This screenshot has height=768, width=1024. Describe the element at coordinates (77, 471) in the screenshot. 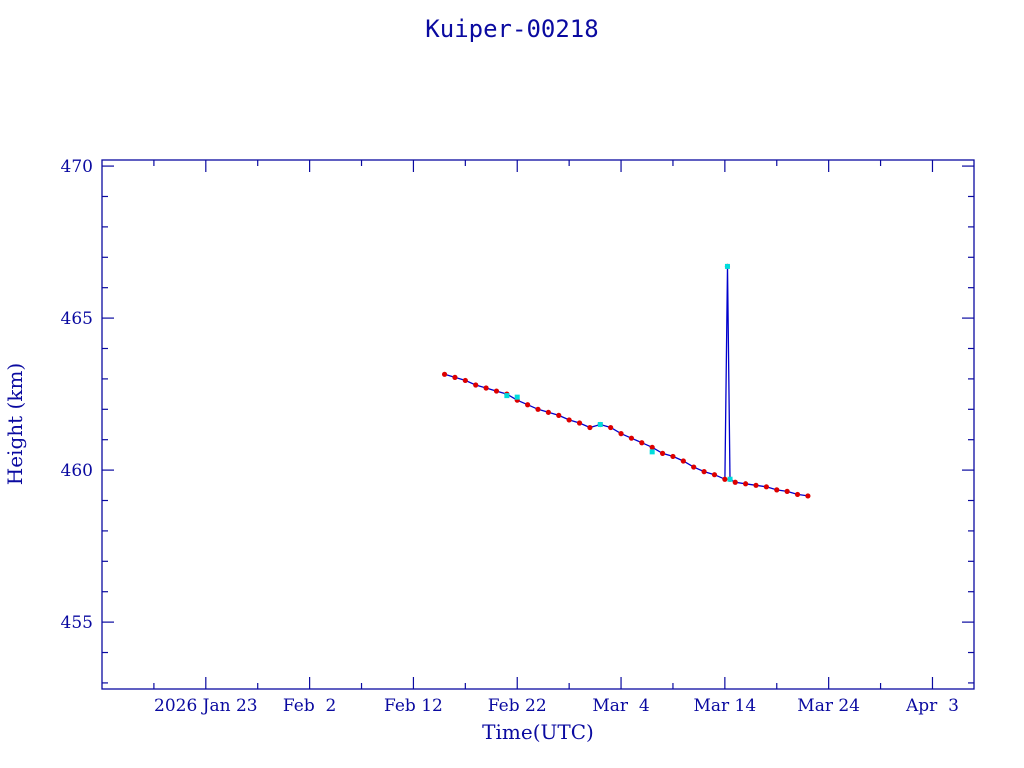

I see `y-tick-label: 460` at that location.